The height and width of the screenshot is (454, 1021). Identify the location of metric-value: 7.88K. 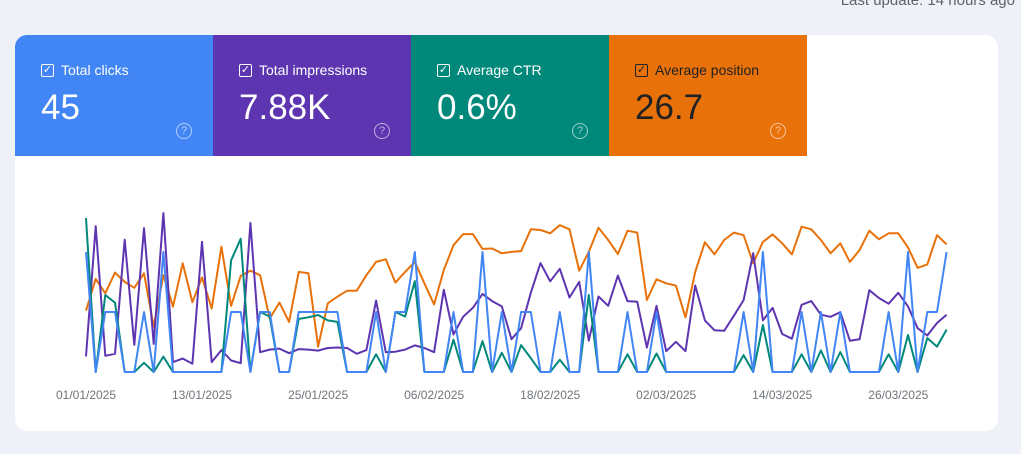
(285, 107).